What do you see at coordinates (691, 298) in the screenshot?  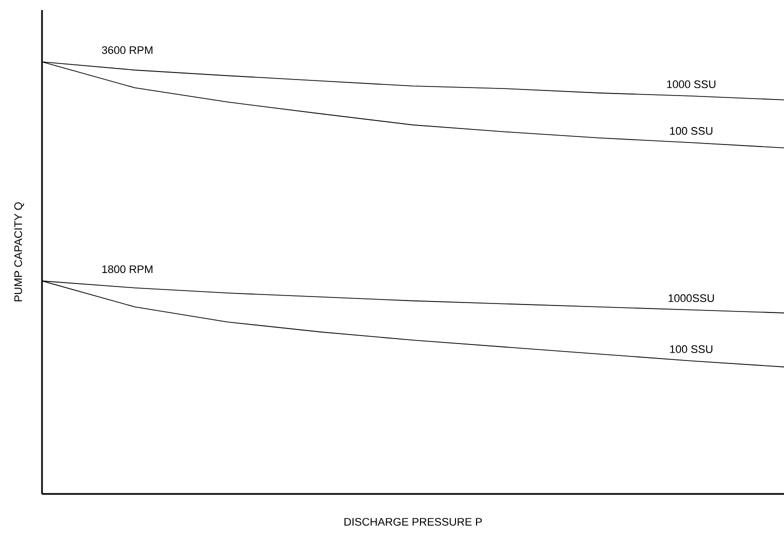 I see `series-label: 1000SSU` at bounding box center [691, 298].